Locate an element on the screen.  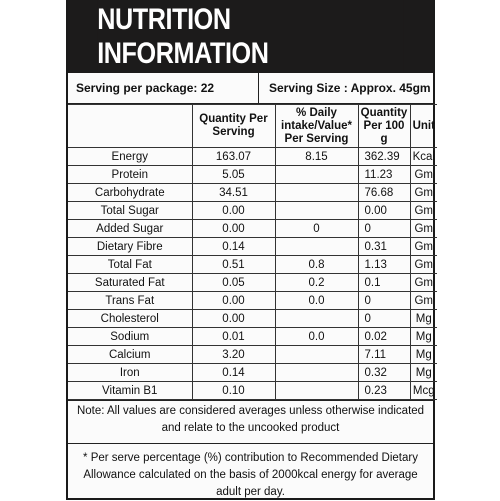
serving-per-package: Serving per package: 22 is located at coordinates (163, 88).